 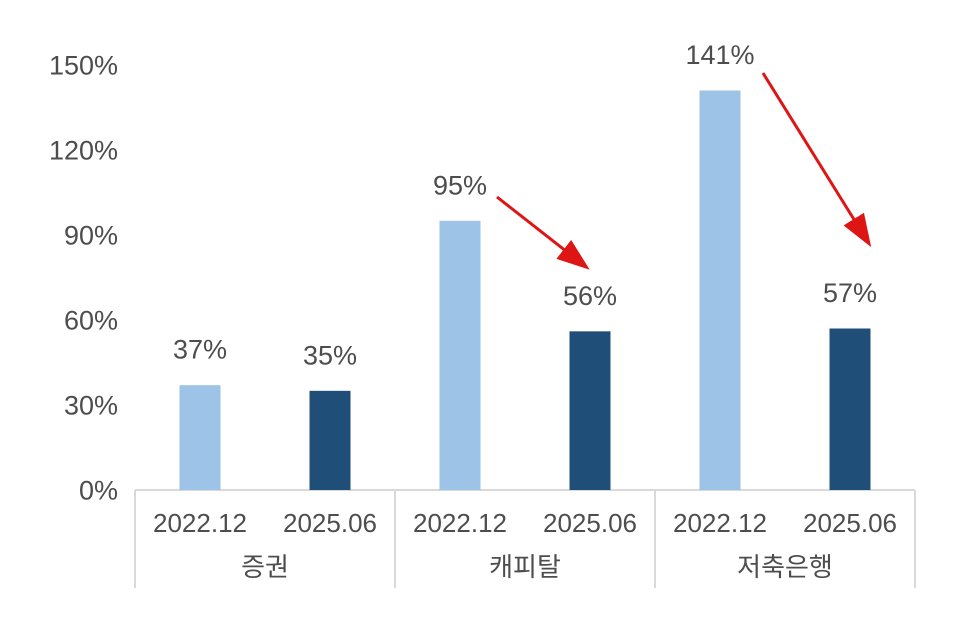 What do you see at coordinates (719, 55) in the screenshot?
I see `bar-value-label: 141%` at bounding box center [719, 55].